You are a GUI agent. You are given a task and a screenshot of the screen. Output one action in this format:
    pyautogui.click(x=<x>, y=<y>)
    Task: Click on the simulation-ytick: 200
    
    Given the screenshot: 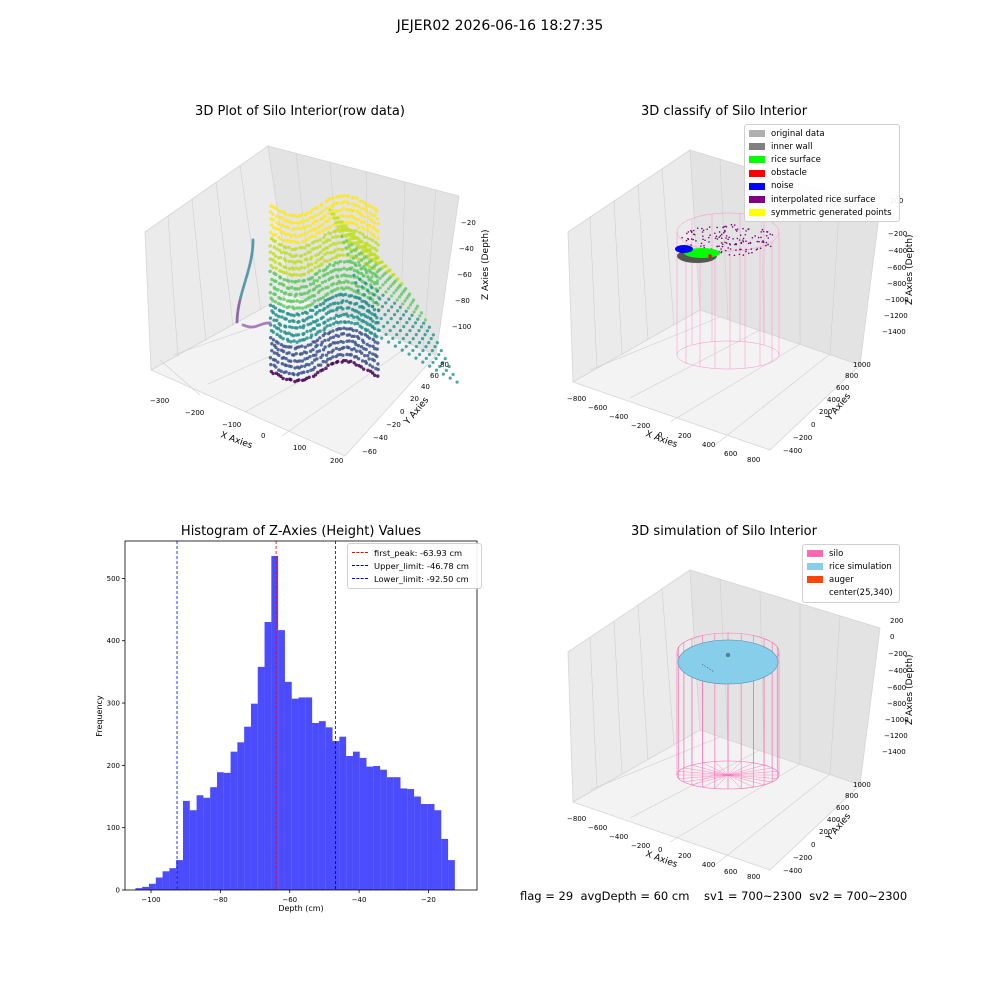 What is the action you would take?
    pyautogui.click(x=825, y=832)
    